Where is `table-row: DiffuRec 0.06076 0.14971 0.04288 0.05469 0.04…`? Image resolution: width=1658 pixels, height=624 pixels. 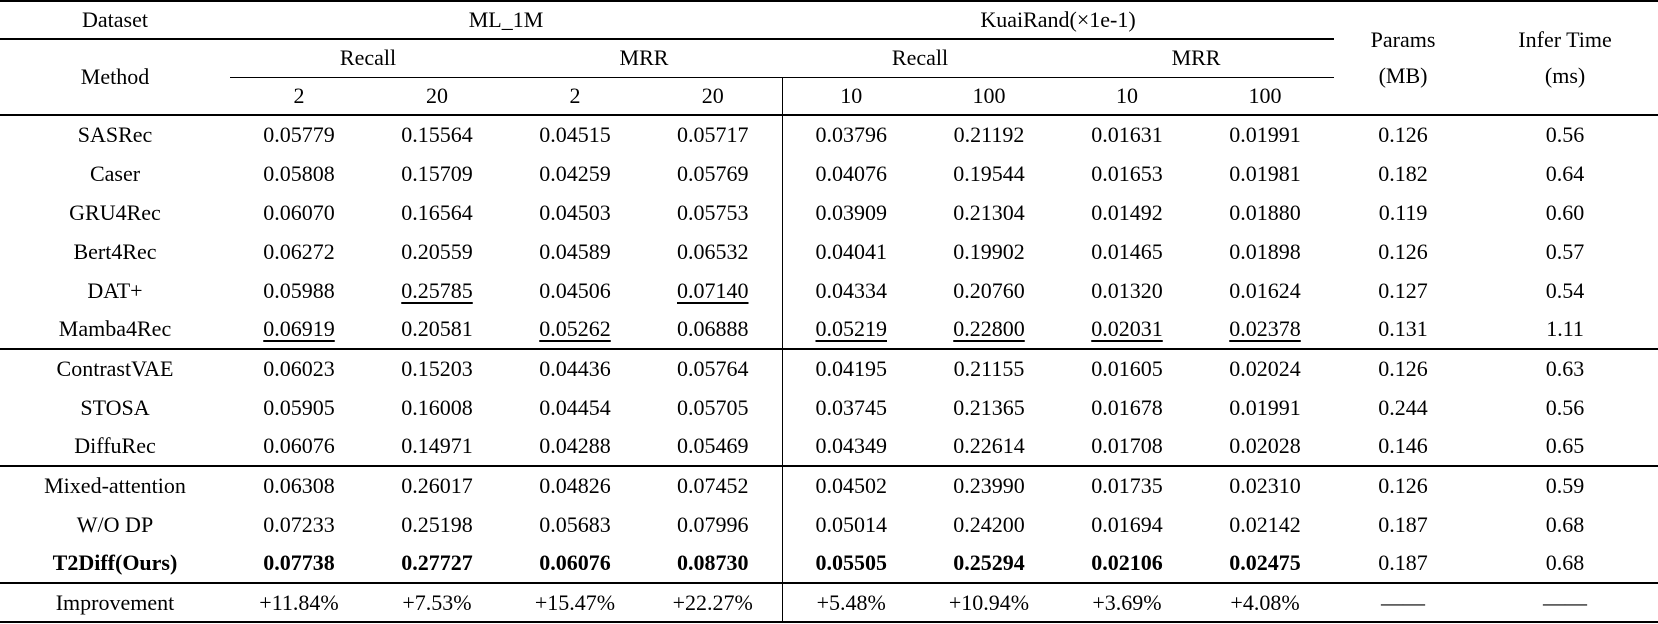 table-row: DiffuRec 0.06076 0.14971 0.04288 0.05469 0.04… is located at coordinates (829, 447).